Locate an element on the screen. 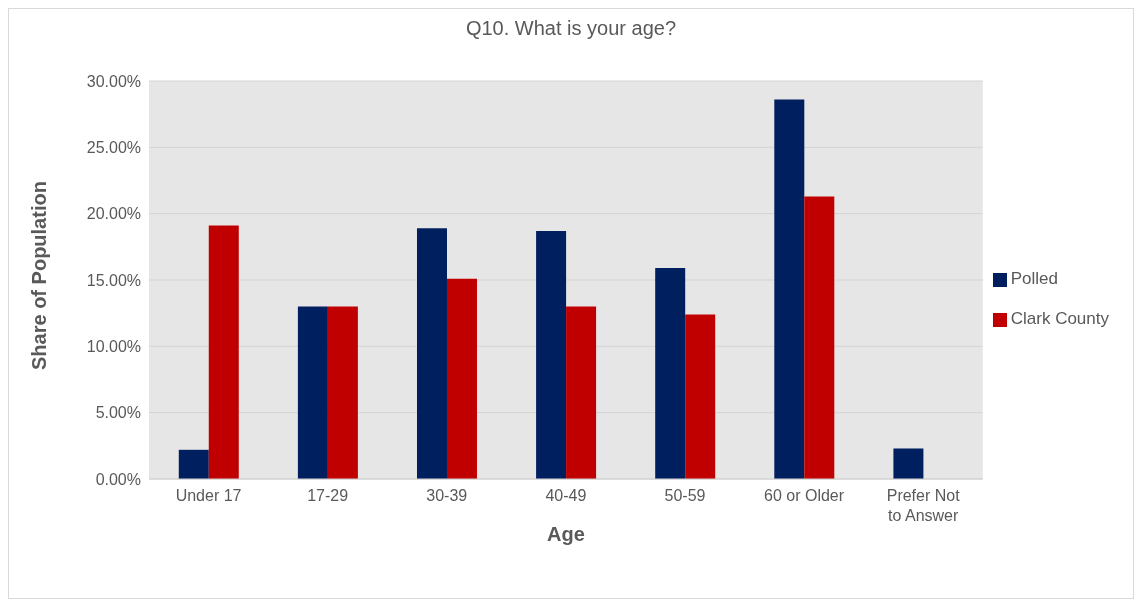  x-tick-label: 50-59 is located at coordinates (685, 495).